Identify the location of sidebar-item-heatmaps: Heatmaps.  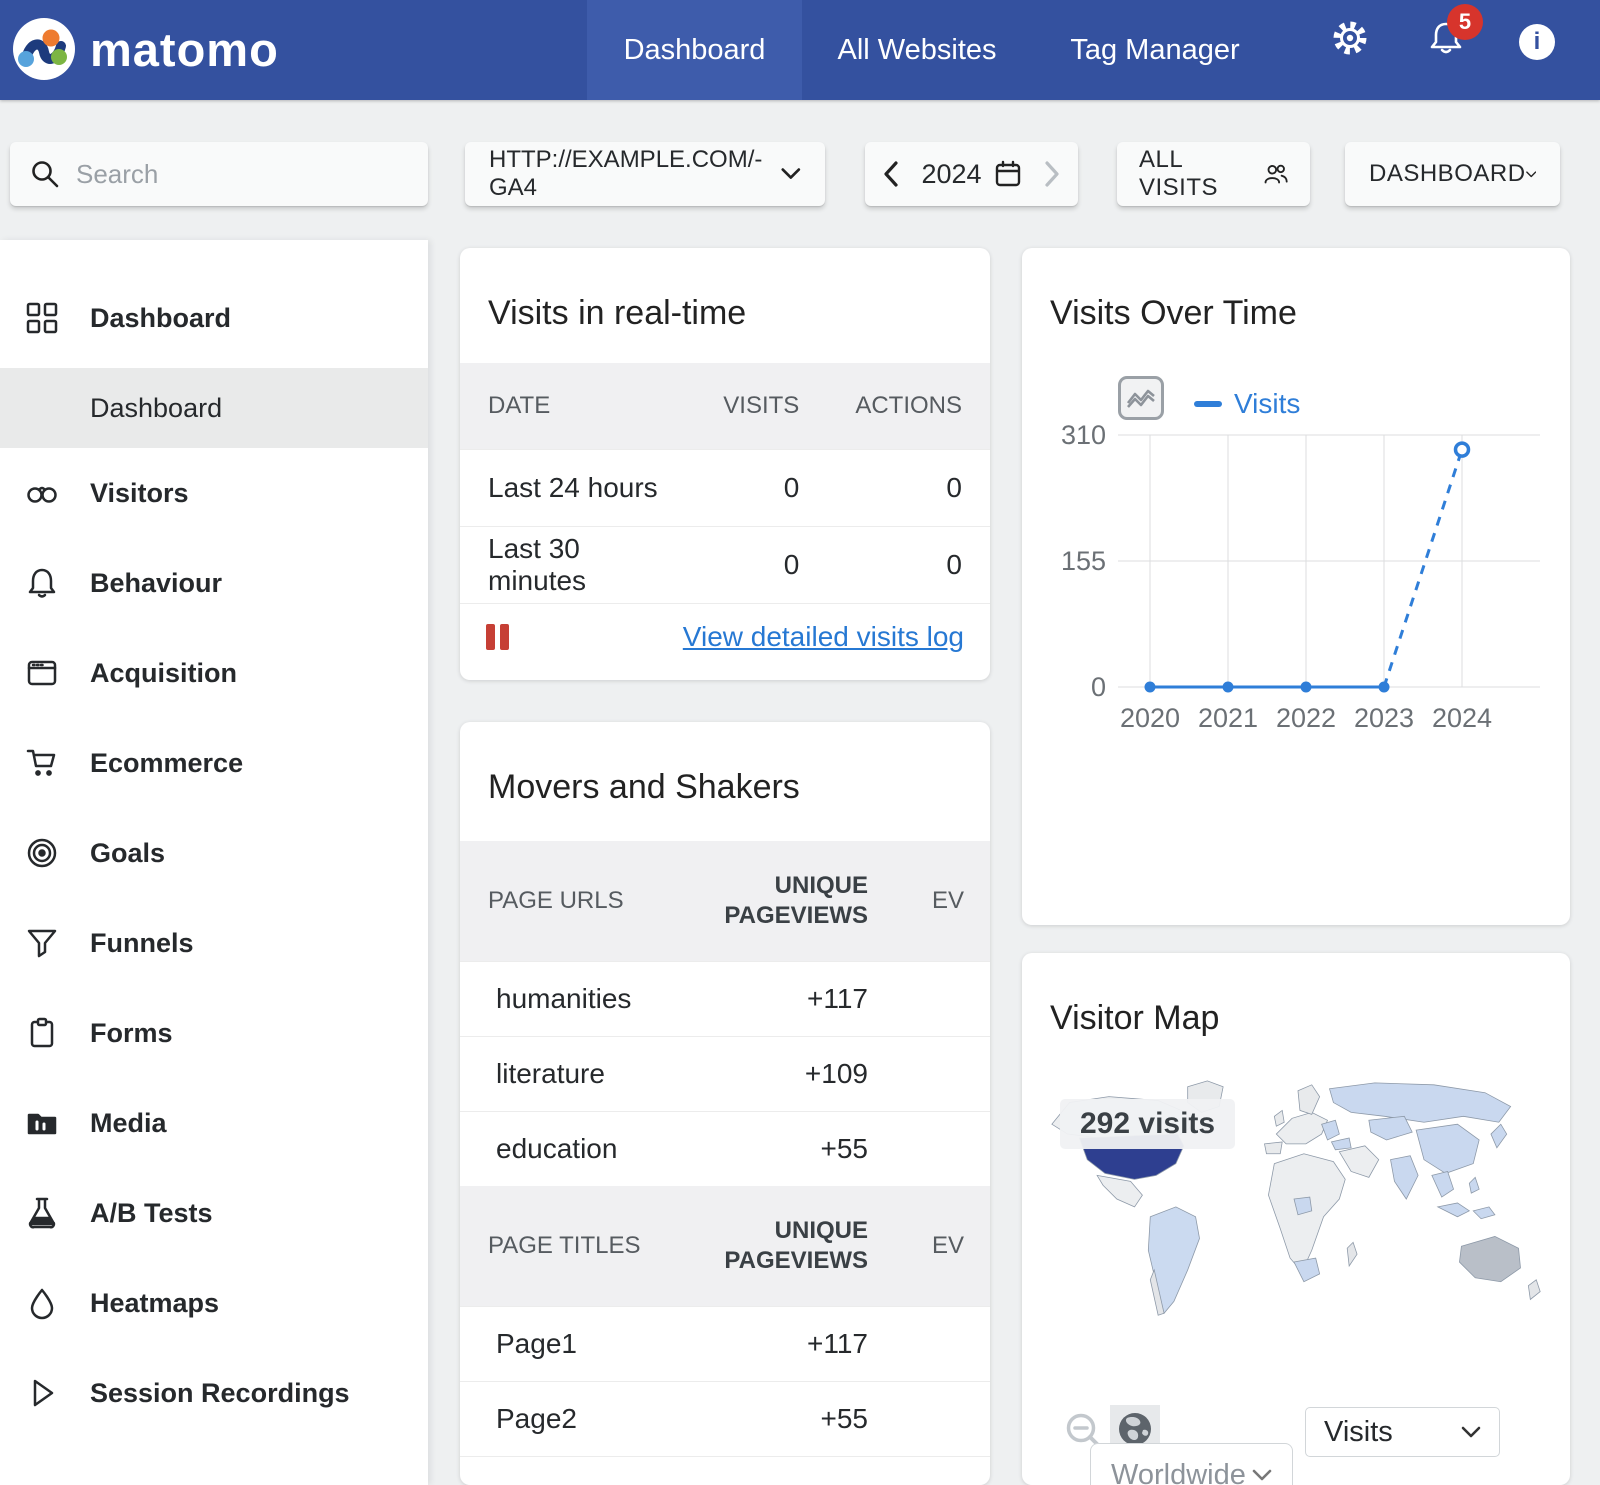
(214, 1303).